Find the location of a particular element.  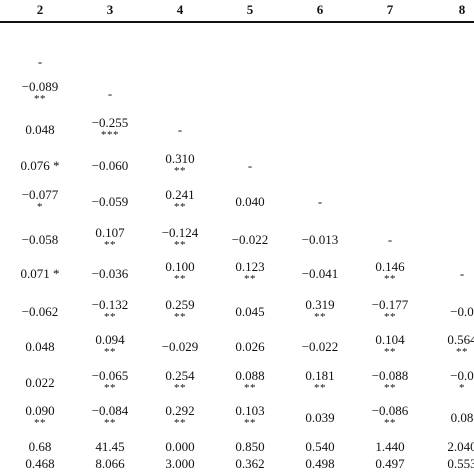

table-cell: −0.177 ** is located at coordinates (390, 311).